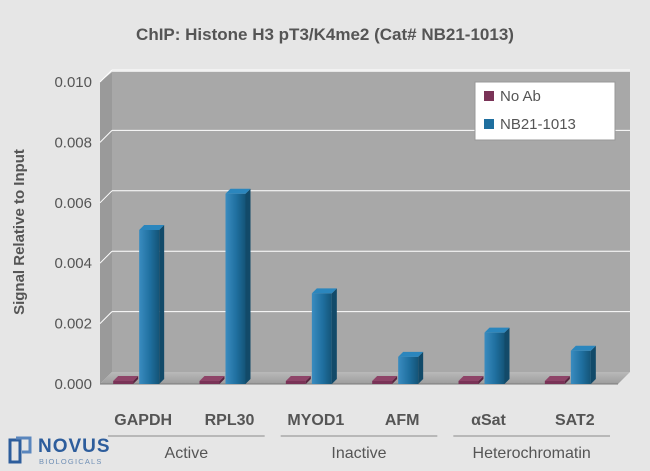  I want to click on y-tick-label: 0.000, so click(73, 384).